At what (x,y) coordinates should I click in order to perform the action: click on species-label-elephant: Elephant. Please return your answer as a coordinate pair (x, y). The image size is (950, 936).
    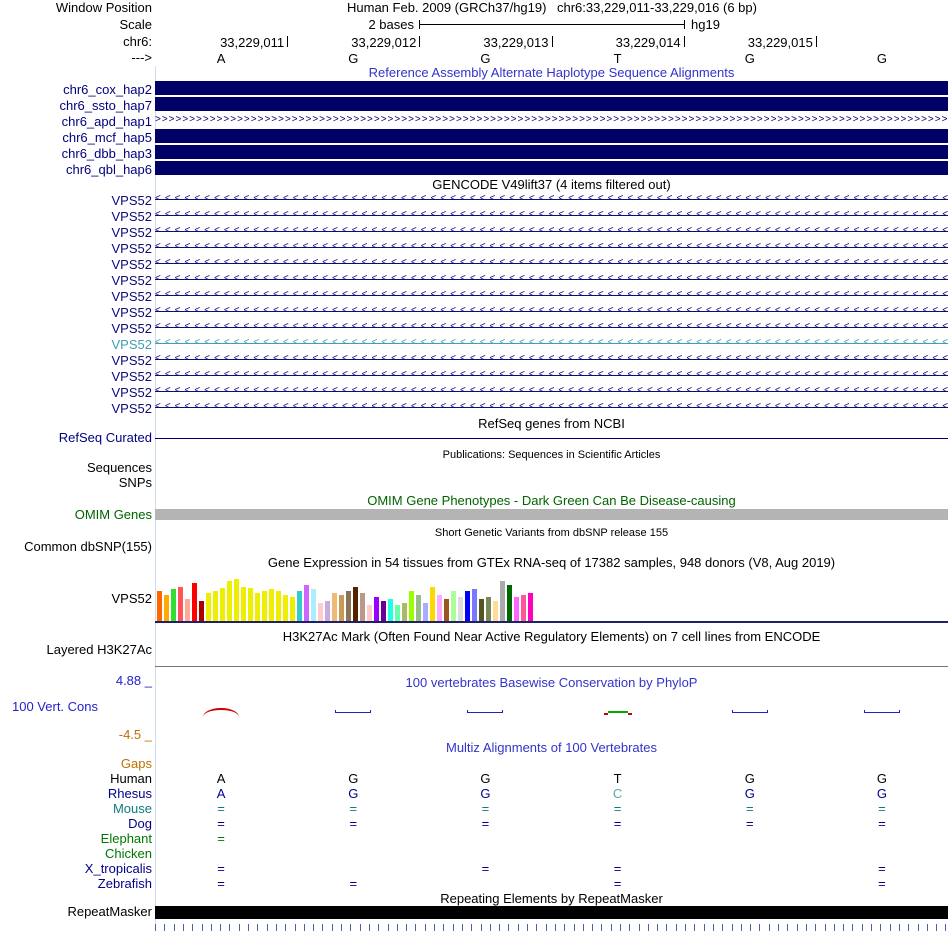
    Looking at the image, I should click on (126, 838).